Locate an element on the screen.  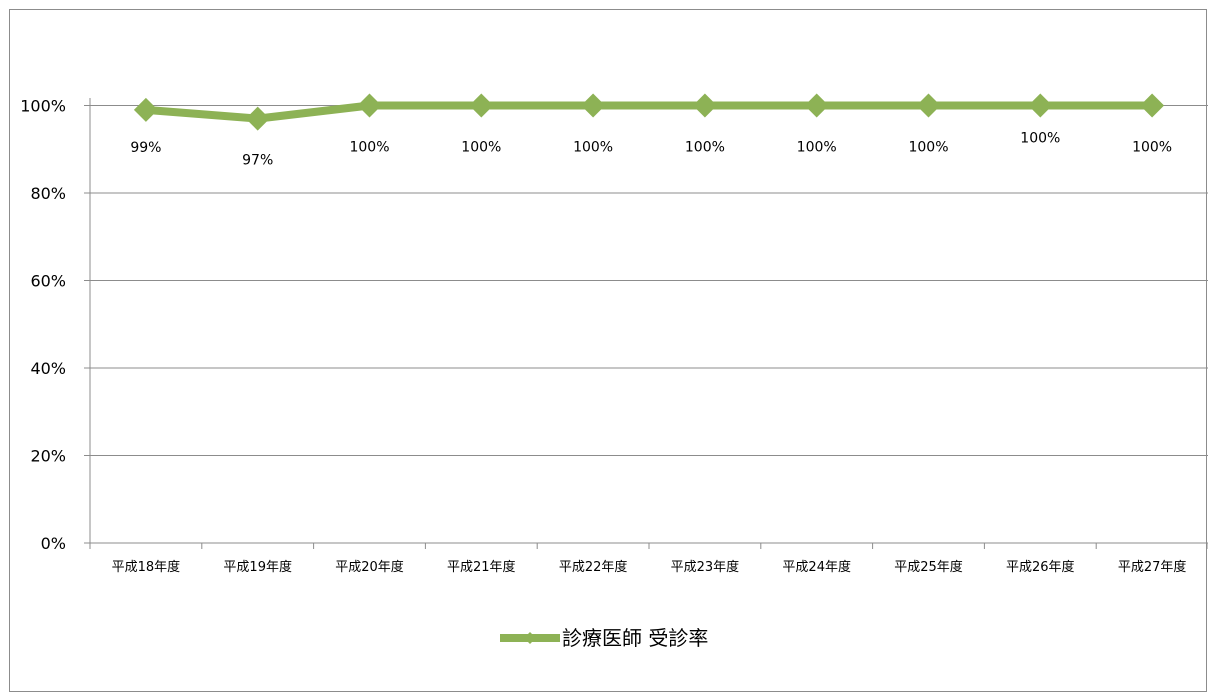
series-line is located at coordinates (649, 112).